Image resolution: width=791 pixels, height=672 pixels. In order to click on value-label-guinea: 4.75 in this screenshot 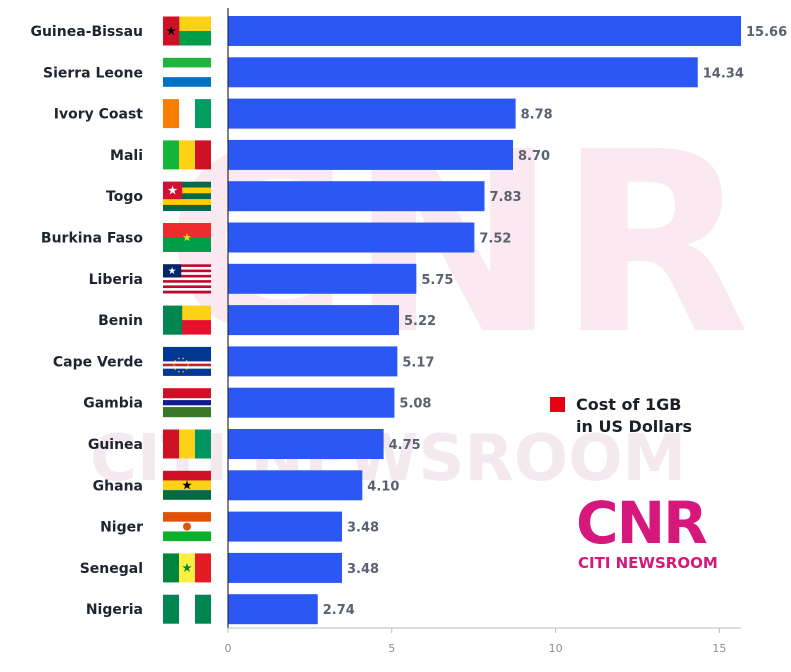, I will do `click(405, 445)`.